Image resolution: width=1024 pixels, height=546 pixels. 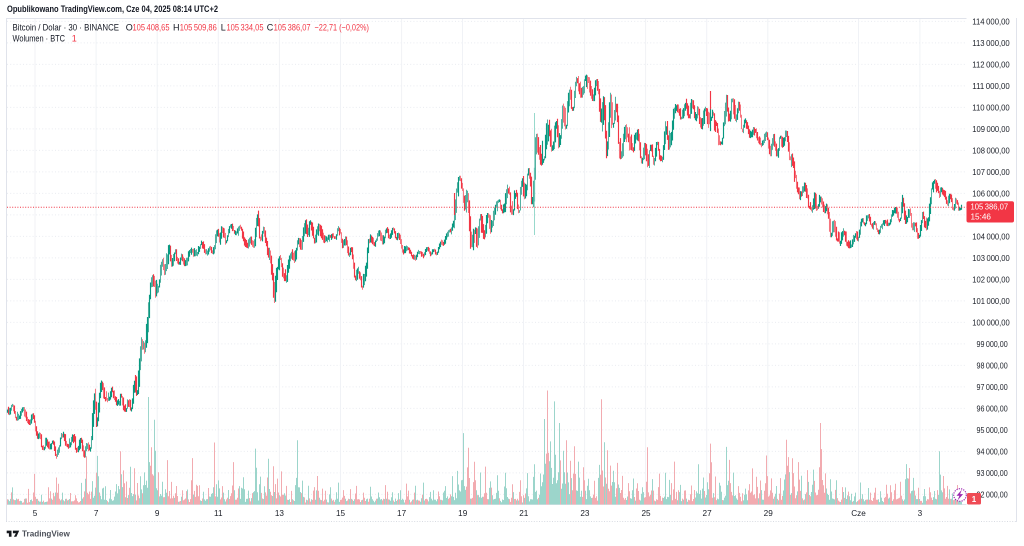 What do you see at coordinates (245, 28) in the screenshot?
I see `svg-text: 105 334,05` at bounding box center [245, 28].